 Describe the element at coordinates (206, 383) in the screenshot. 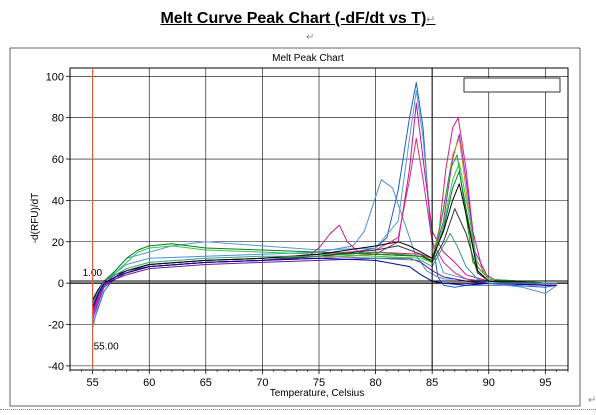

I see `x-tick-label: 65` at that location.